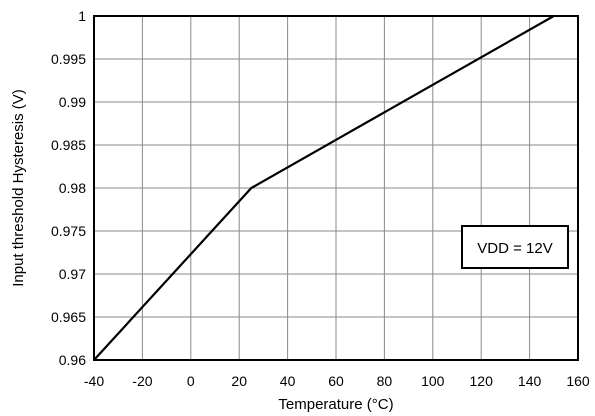  I want to click on x-tick-label: 0, so click(191, 381).